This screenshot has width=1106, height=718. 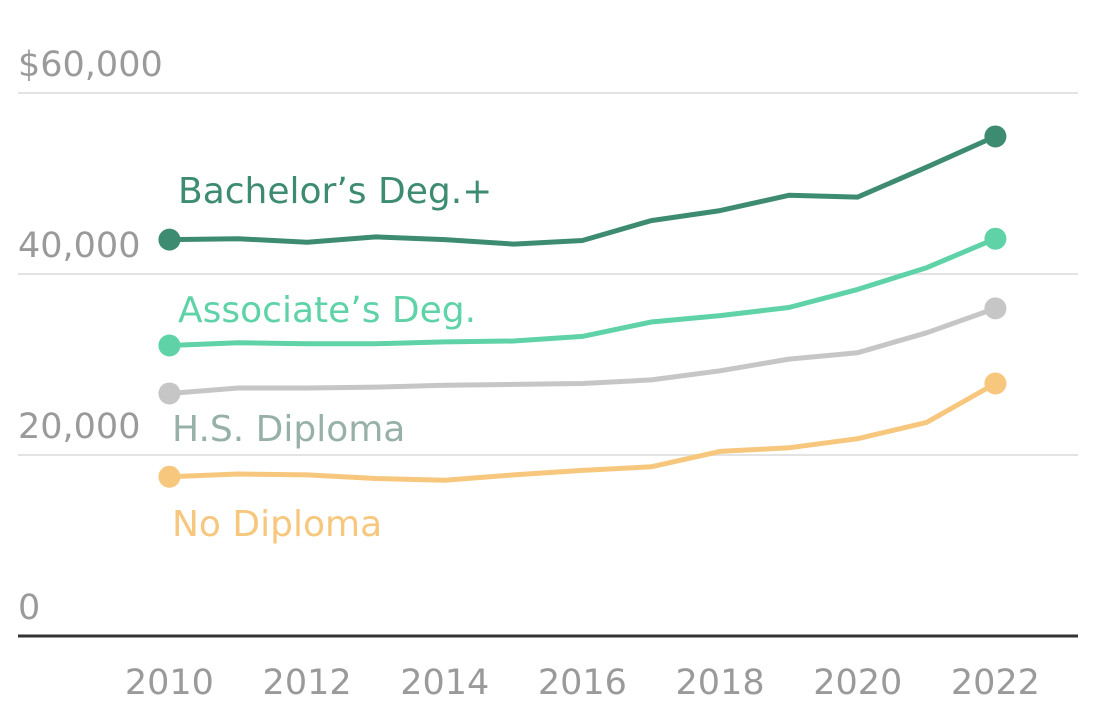 What do you see at coordinates (90, 65) in the screenshot?
I see `y-tick-label: $60,000` at bounding box center [90, 65].